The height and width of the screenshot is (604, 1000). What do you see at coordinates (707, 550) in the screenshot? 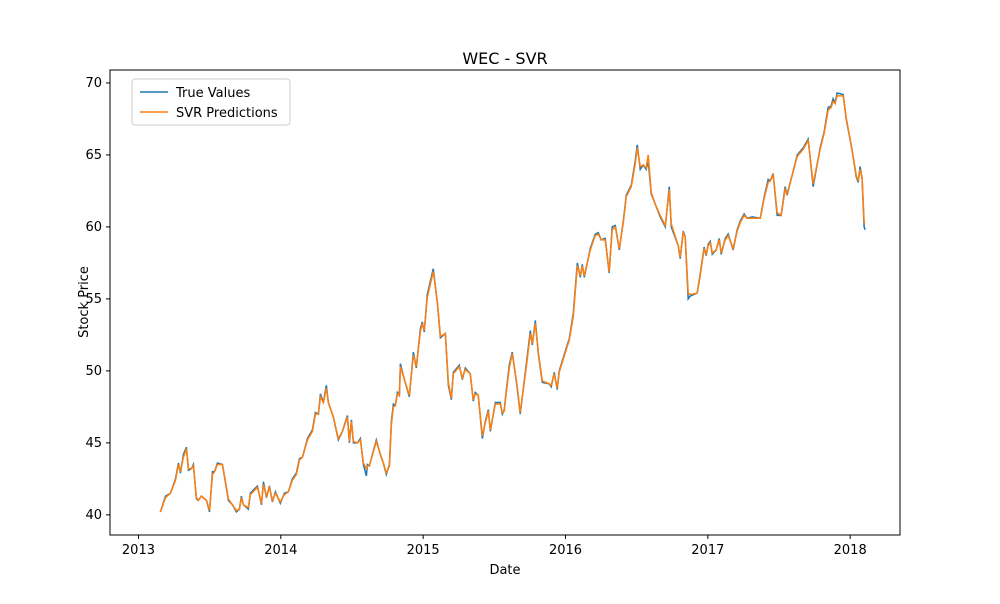
I see `x-tick-label: 2017` at bounding box center [707, 550].